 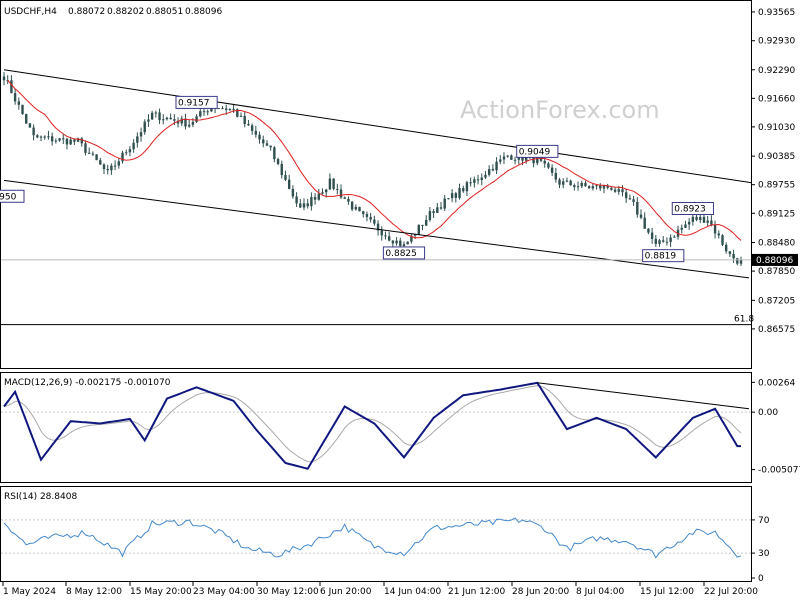 What do you see at coordinates (776, 128) in the screenshot?
I see `price-tick-label: 0.91030` at bounding box center [776, 128].